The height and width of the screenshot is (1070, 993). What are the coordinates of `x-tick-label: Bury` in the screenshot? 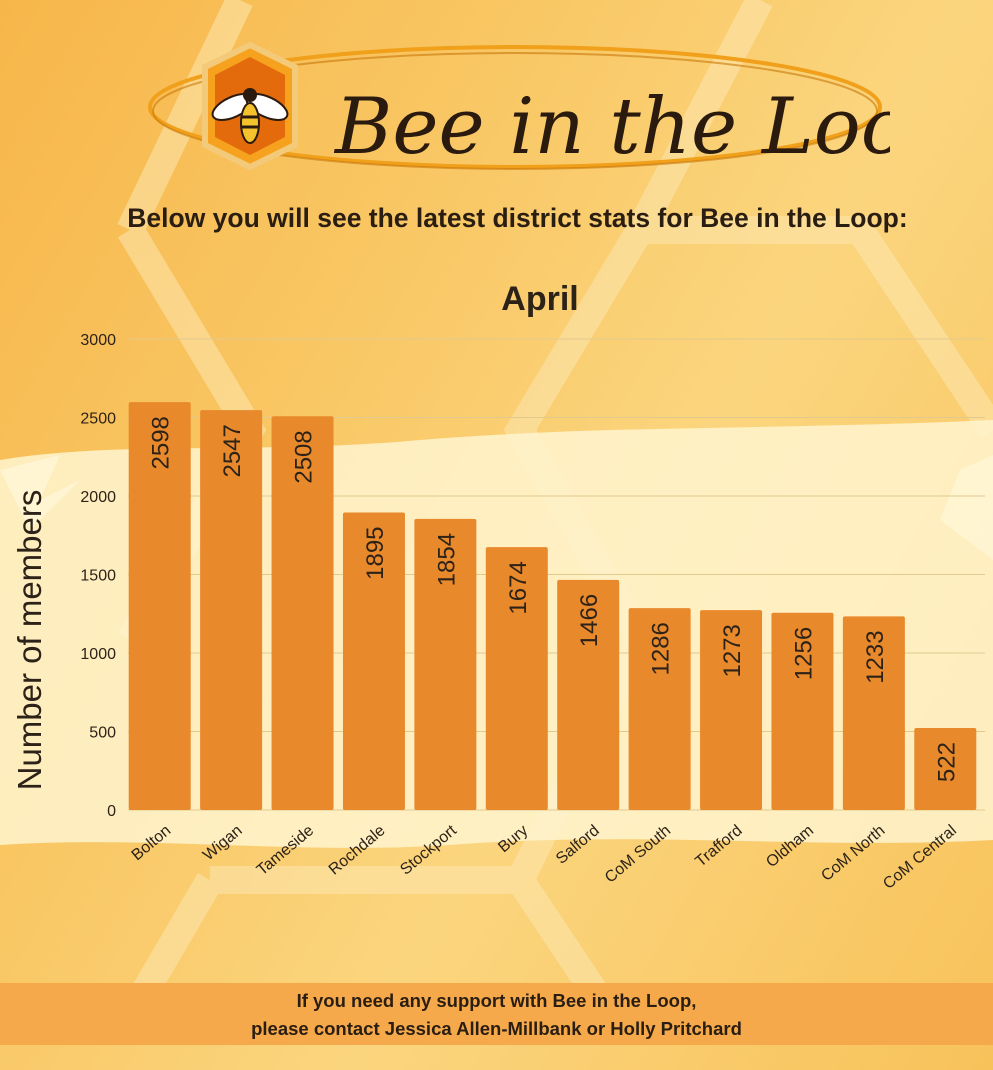 It's located at (513, 839).